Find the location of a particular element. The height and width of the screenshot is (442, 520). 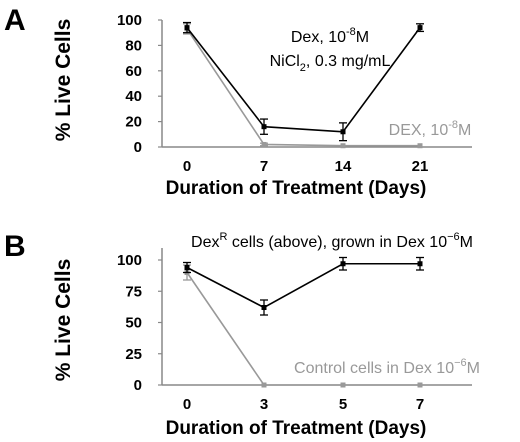

panel-b-series is located at coordinates (303, 322).